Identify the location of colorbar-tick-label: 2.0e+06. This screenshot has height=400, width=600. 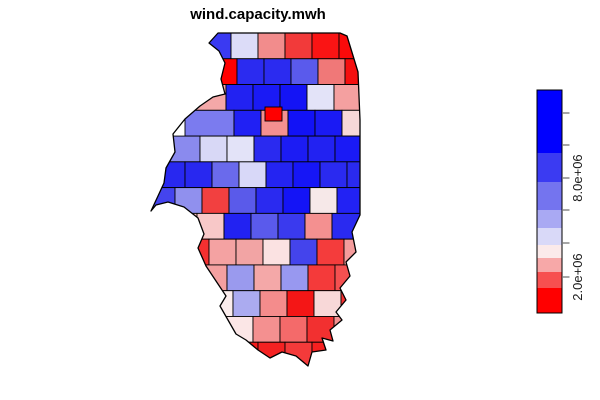
(577, 276).